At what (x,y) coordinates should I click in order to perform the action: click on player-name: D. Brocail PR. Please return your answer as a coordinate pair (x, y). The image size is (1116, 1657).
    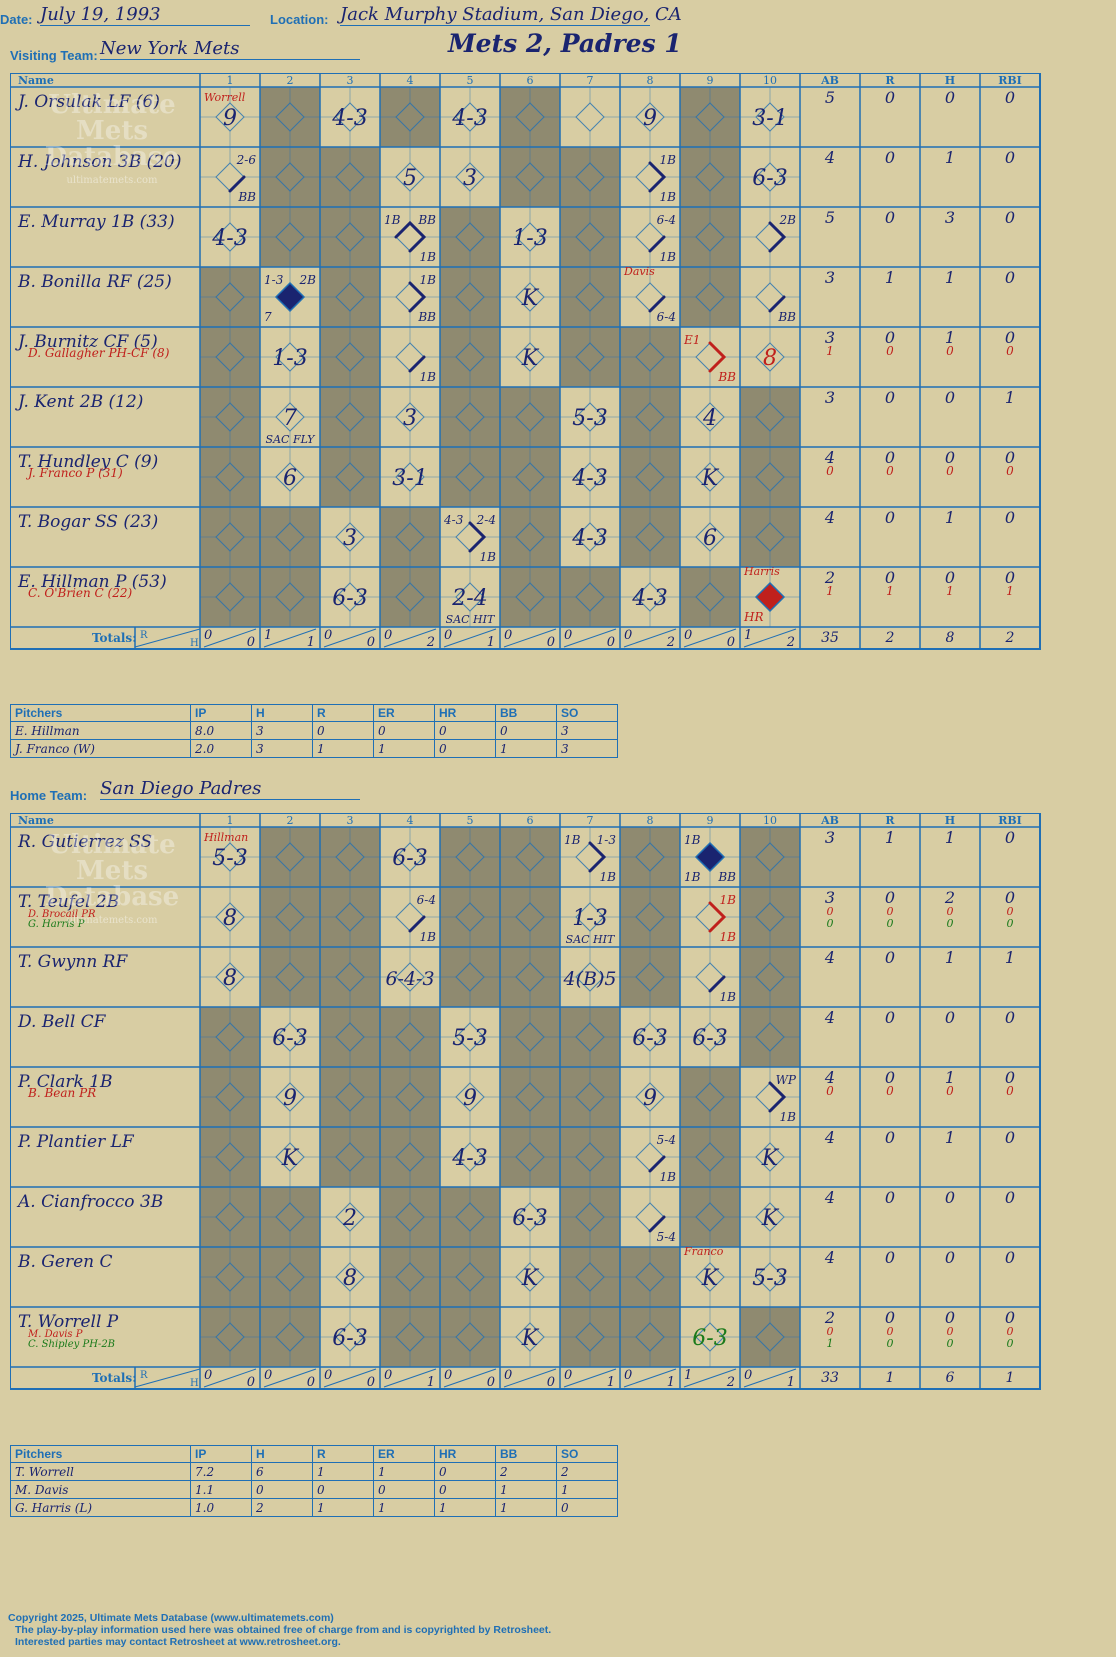
    Looking at the image, I should click on (61, 914).